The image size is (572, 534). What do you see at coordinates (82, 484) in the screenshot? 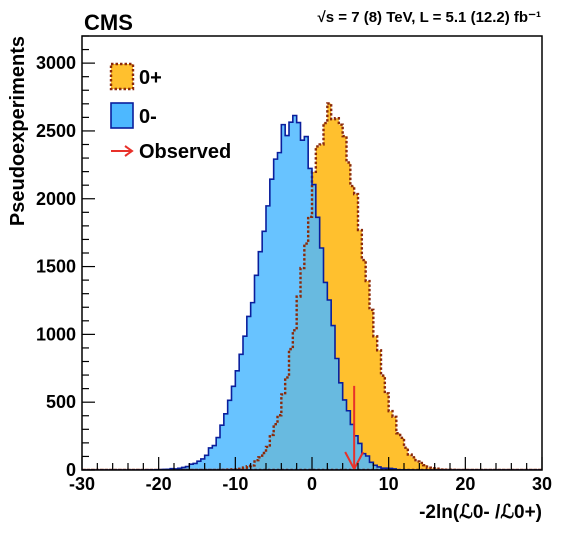
I see `x-tick-label: -30` at bounding box center [82, 484].